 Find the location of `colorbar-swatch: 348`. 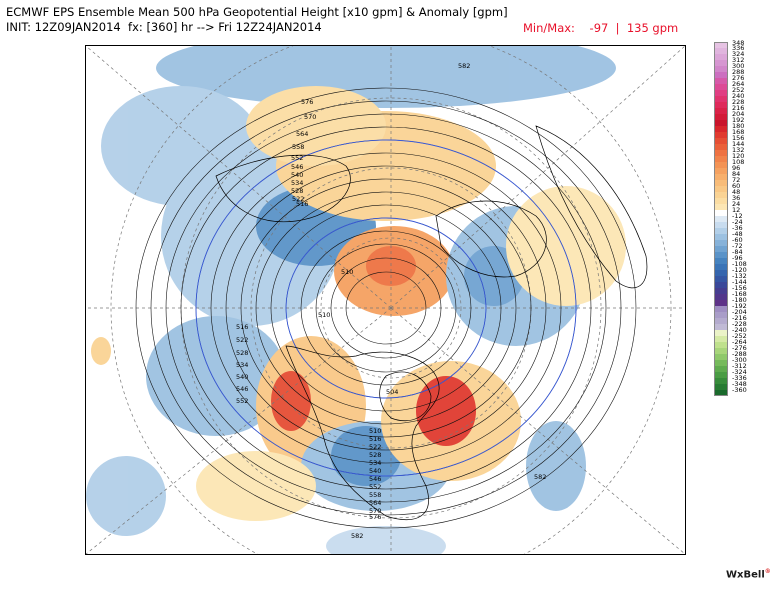

colorbar-swatch: 348 is located at coordinates (729, 43).